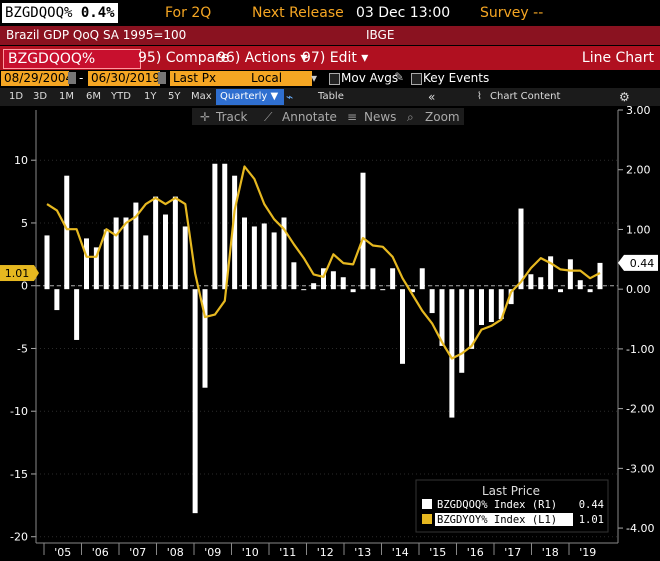 This screenshot has height=561, width=660. What do you see at coordinates (121, 96) in the screenshot?
I see `timeframe-ytd: YTD` at bounding box center [121, 96].